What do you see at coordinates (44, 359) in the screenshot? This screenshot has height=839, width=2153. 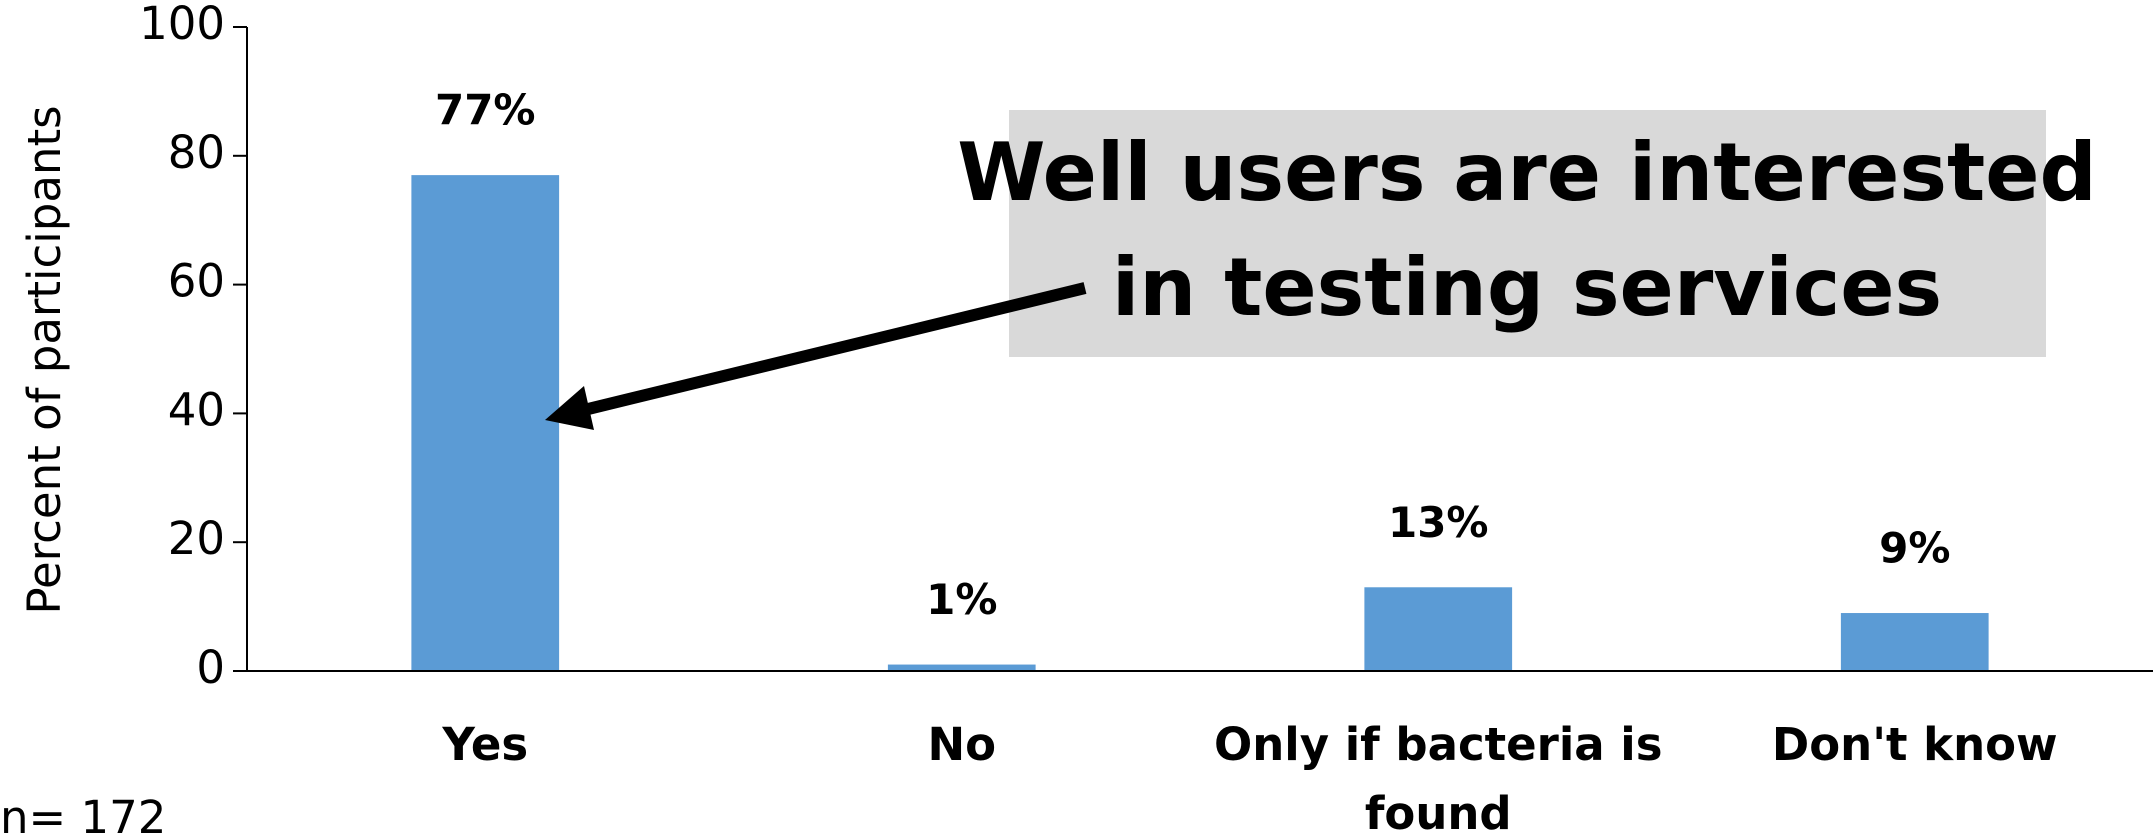 I see `y-axis-label: Percent of participants` at bounding box center [44, 359].